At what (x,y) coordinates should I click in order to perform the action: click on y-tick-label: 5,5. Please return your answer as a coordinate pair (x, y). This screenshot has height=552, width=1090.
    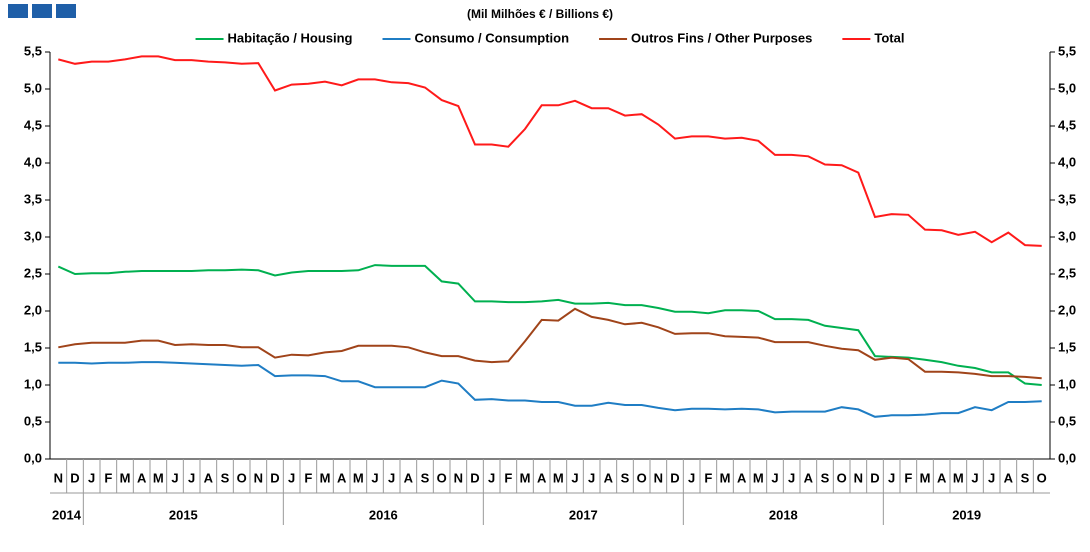
    Looking at the image, I should click on (33, 50).